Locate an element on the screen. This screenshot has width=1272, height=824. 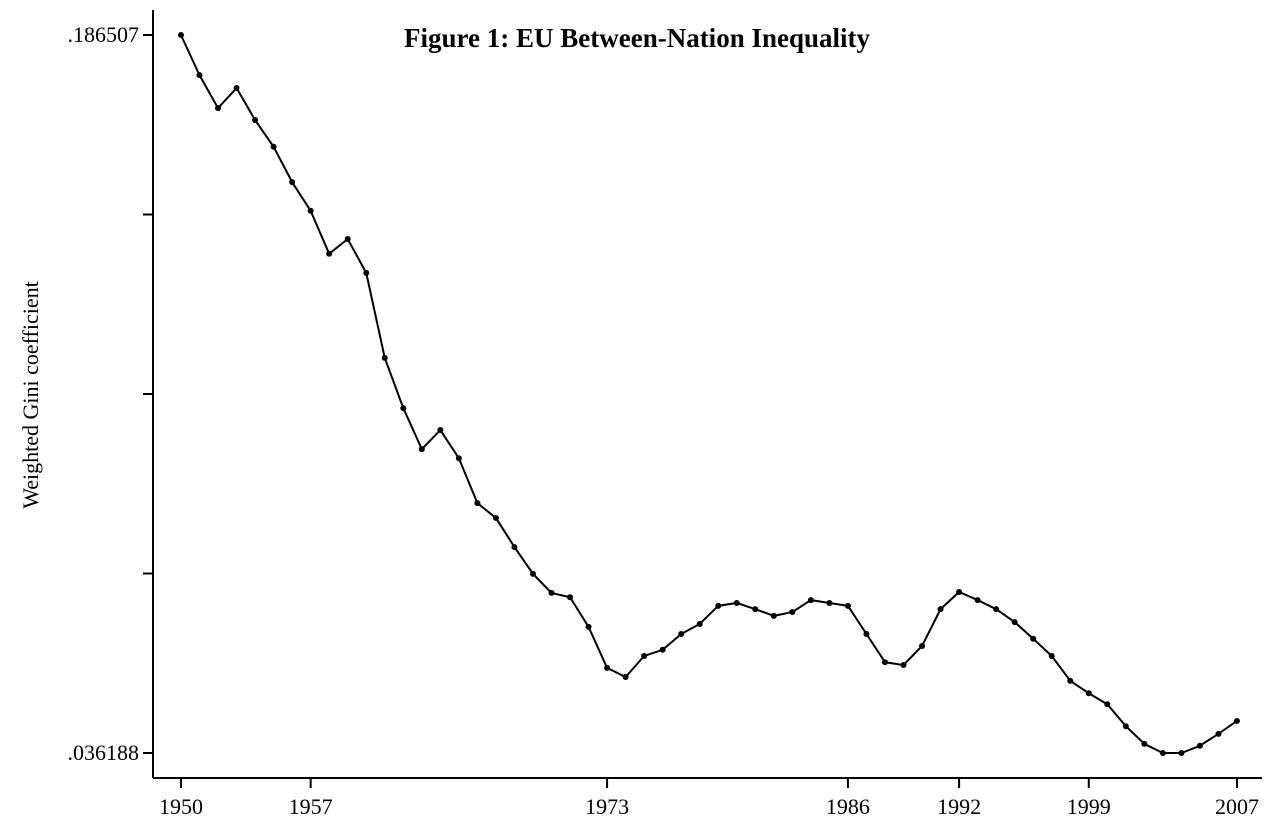
x-tick-label: 1986 is located at coordinates (848, 806).